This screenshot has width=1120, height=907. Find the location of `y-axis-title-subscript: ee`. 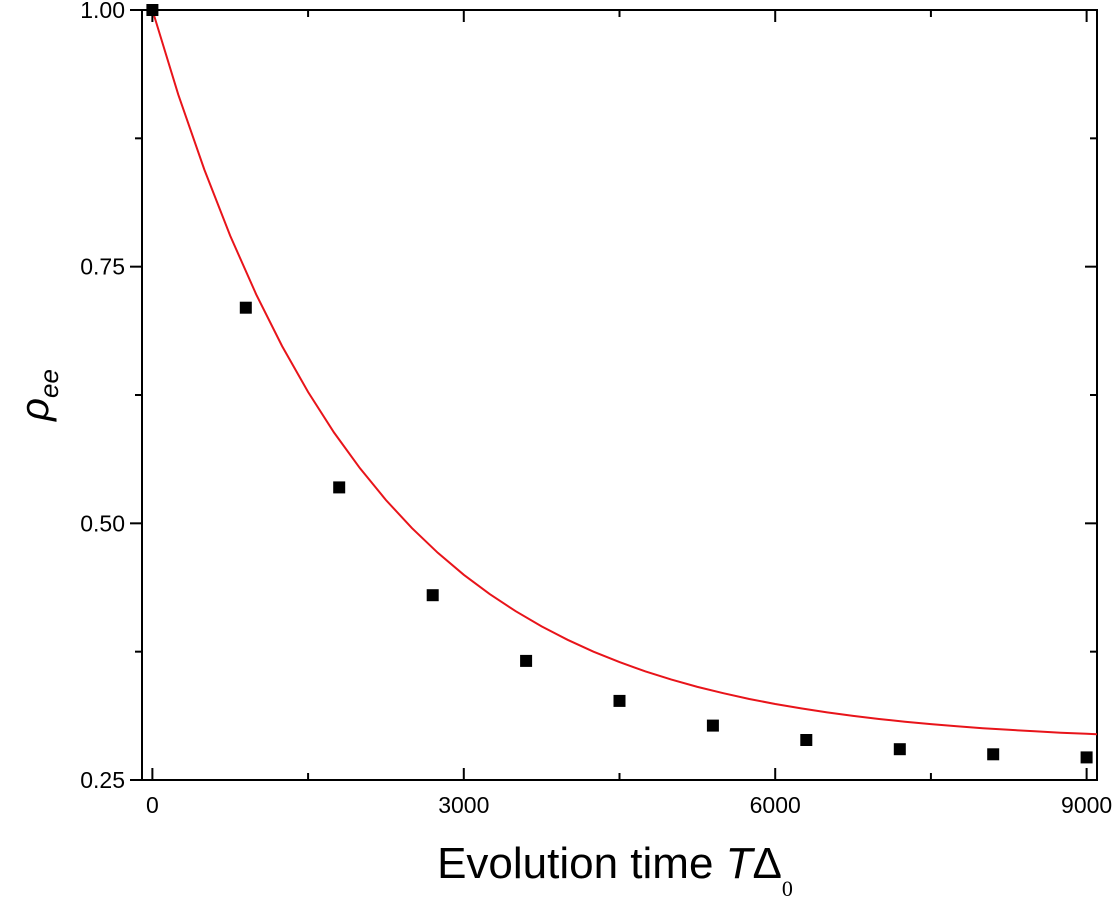

y-axis-title-subscript: ee is located at coordinates (49, 383).